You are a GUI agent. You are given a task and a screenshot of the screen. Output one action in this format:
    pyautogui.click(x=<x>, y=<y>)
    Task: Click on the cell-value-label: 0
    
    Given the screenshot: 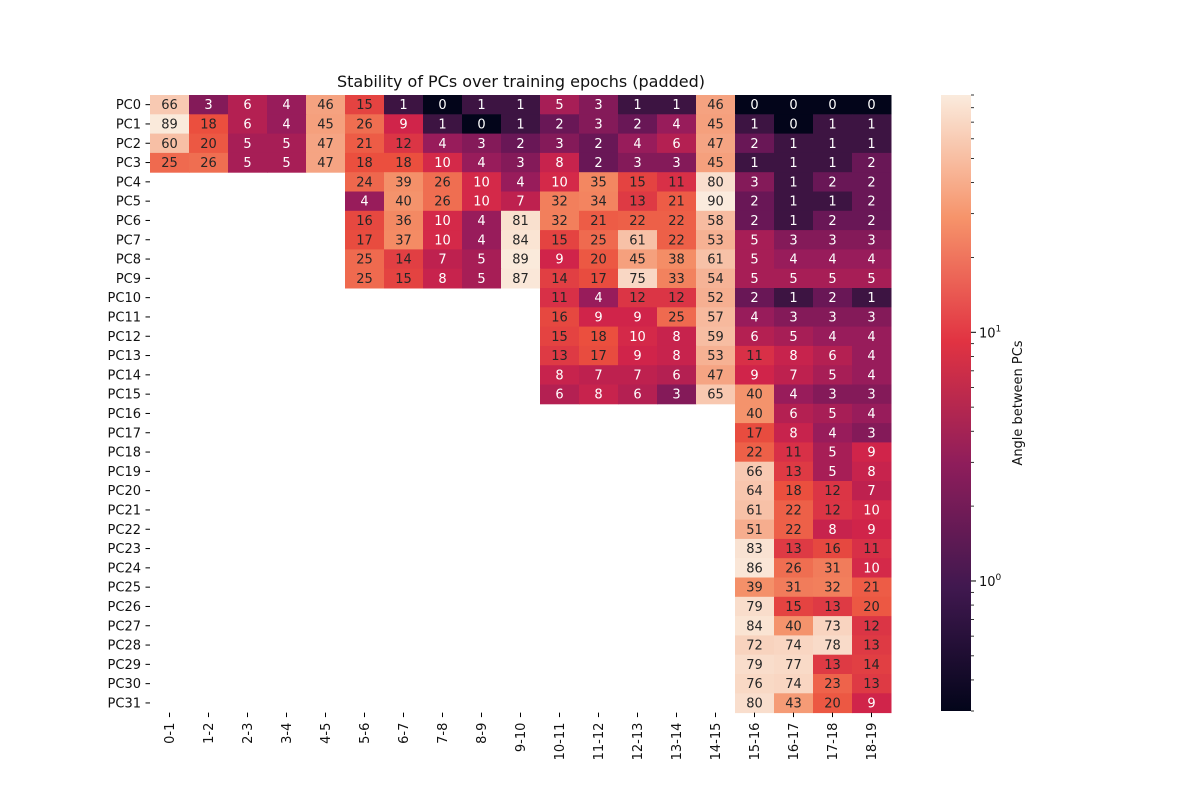 What is the action you would take?
    pyautogui.click(x=871, y=105)
    